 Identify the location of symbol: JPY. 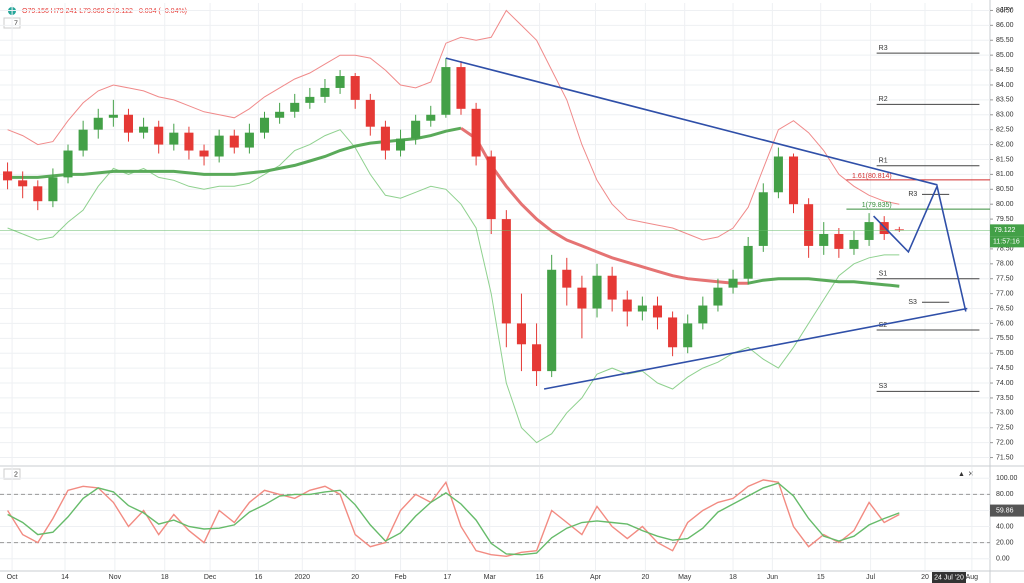
(1006, 10).